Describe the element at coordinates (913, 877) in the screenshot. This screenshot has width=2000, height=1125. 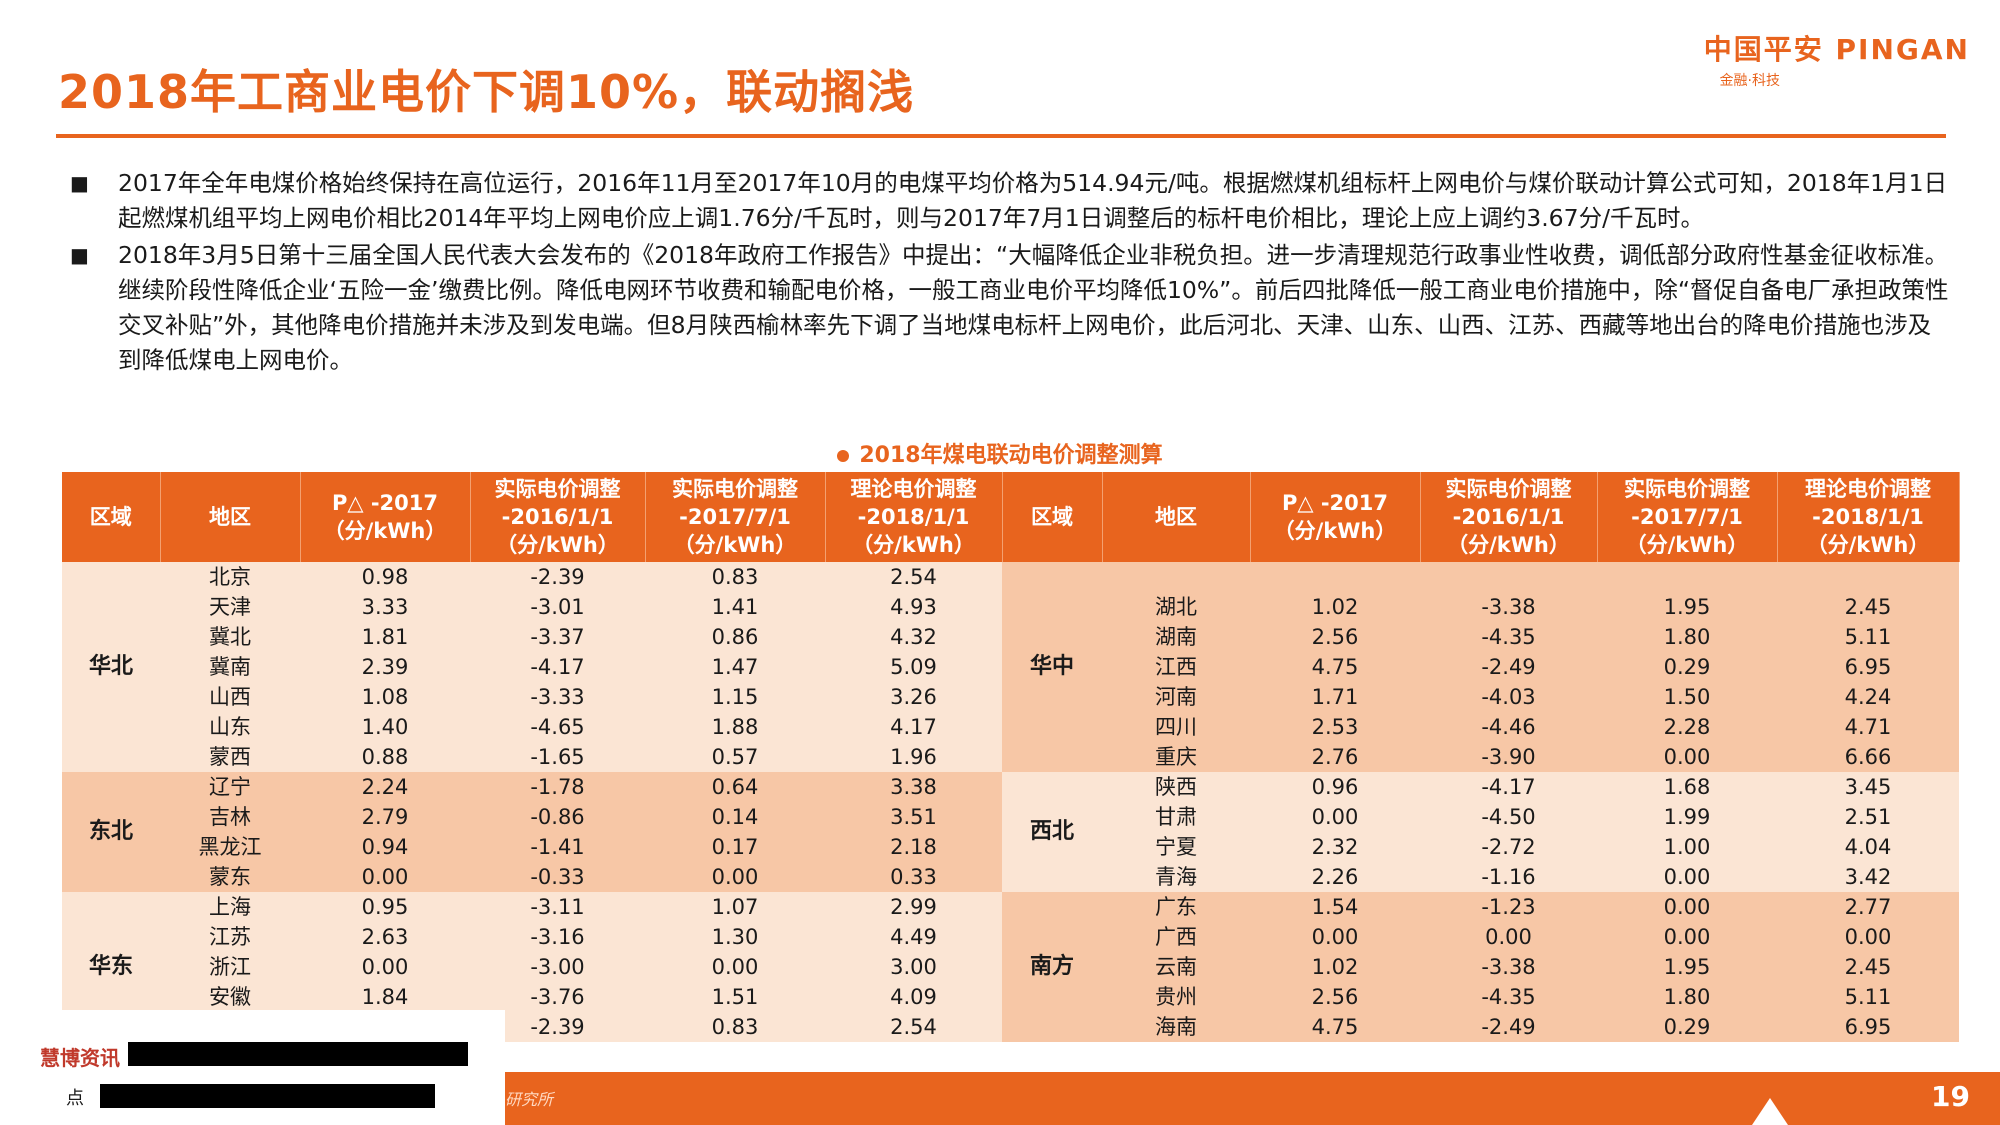
I see `theory-2018-cell: 0.33` at that location.